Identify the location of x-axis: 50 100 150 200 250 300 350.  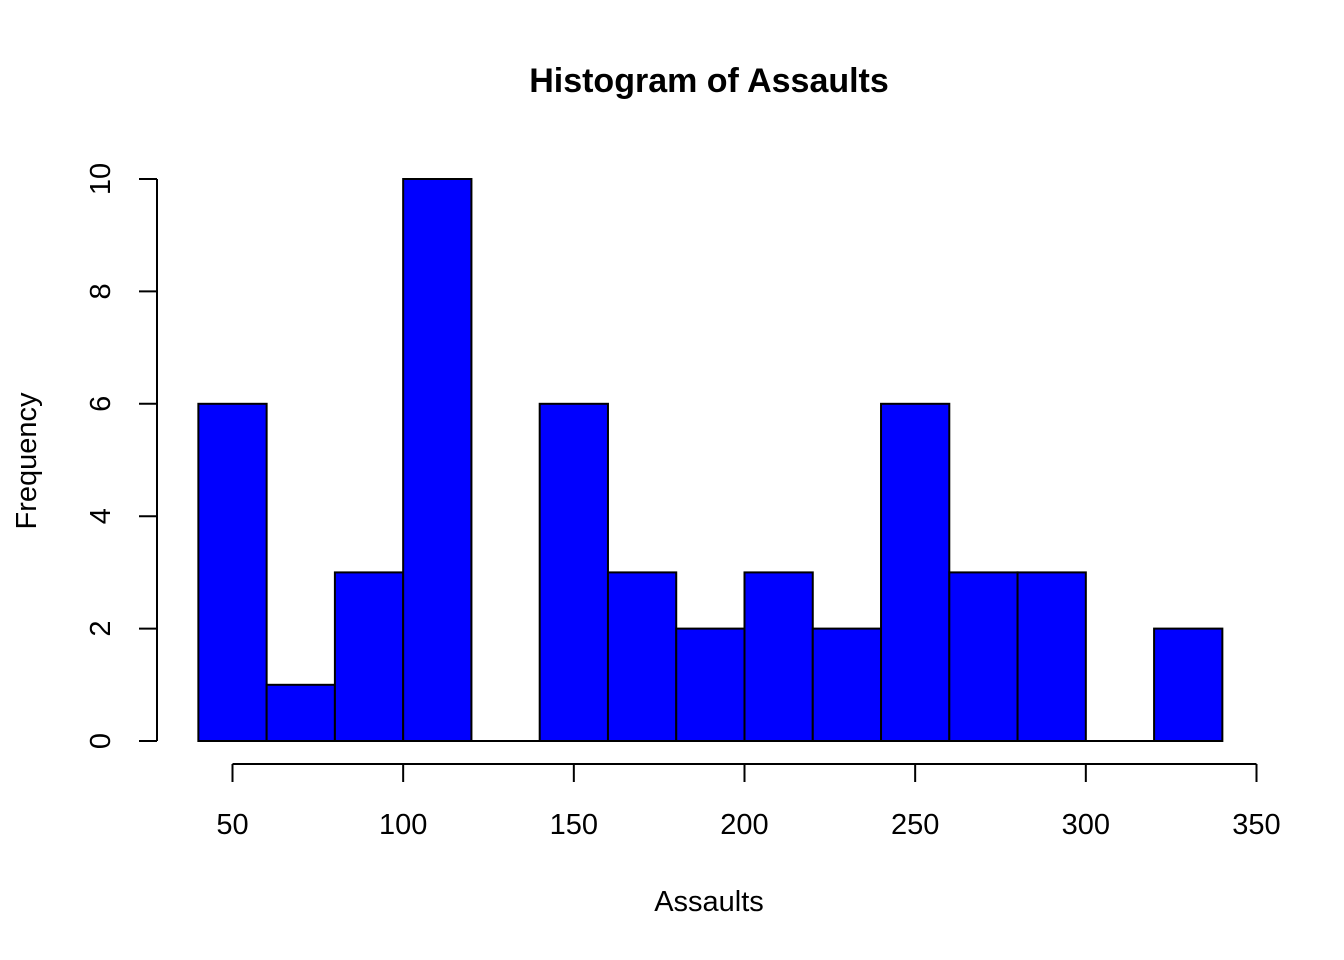
(748, 802).